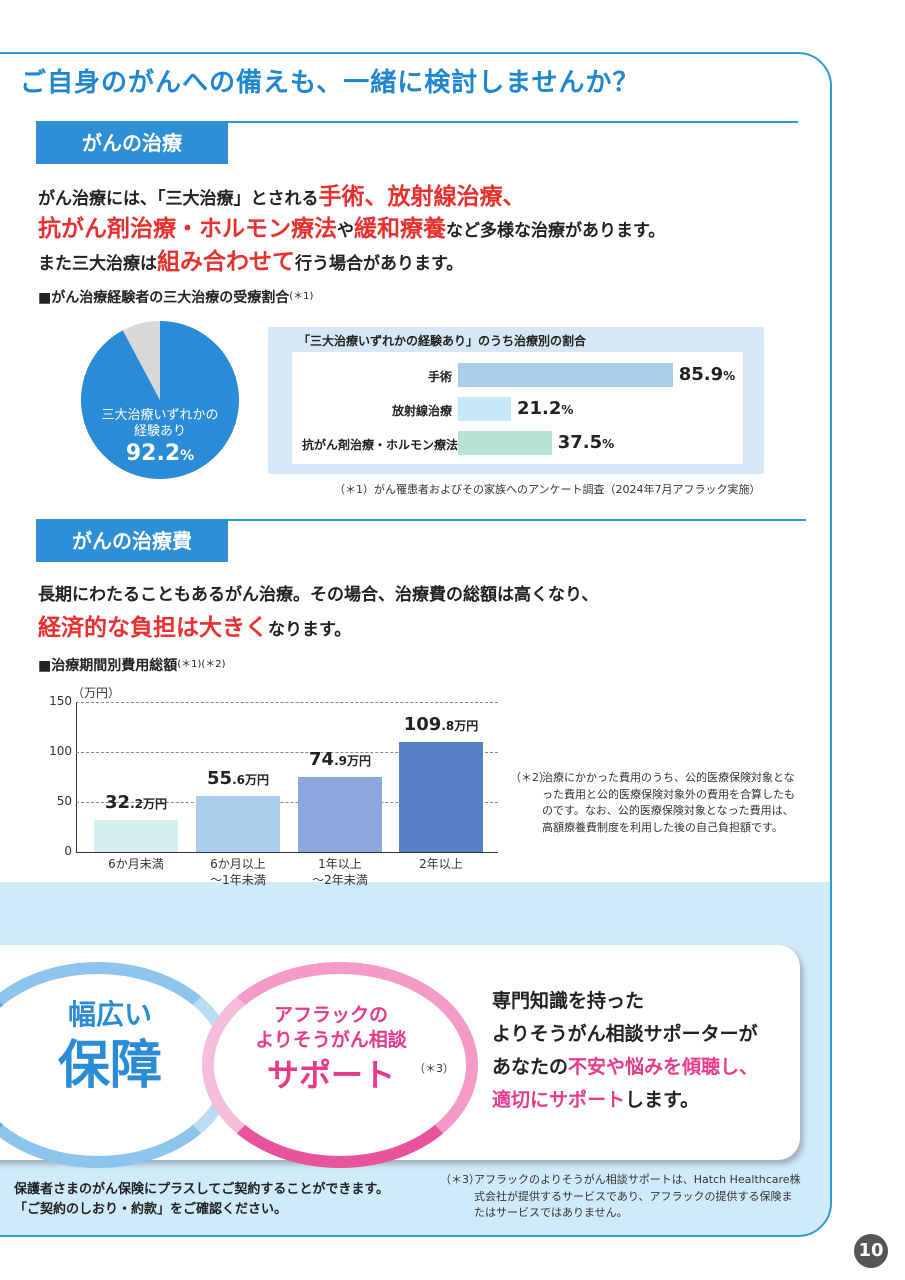  I want to click on pie-slice-other, so click(141, 360).